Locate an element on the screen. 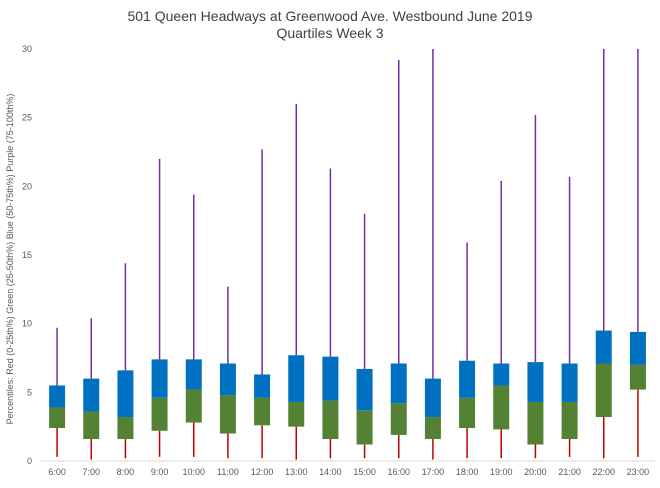  y-tick-label: 20 is located at coordinates (27, 186).